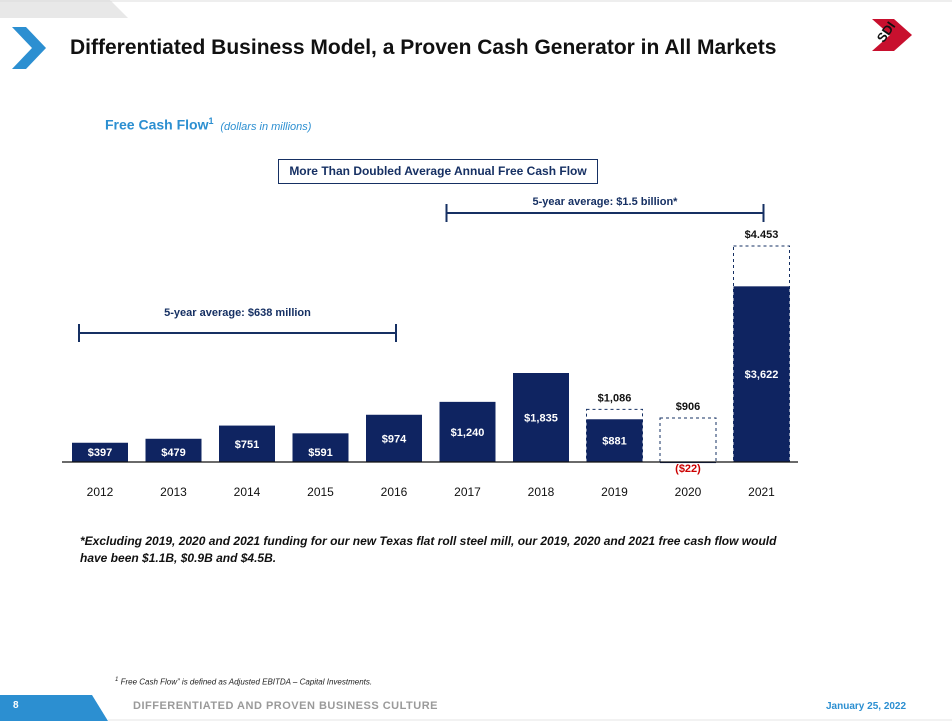 The height and width of the screenshot is (721, 952). I want to click on bar-value-label-2014: $751, so click(247, 445).